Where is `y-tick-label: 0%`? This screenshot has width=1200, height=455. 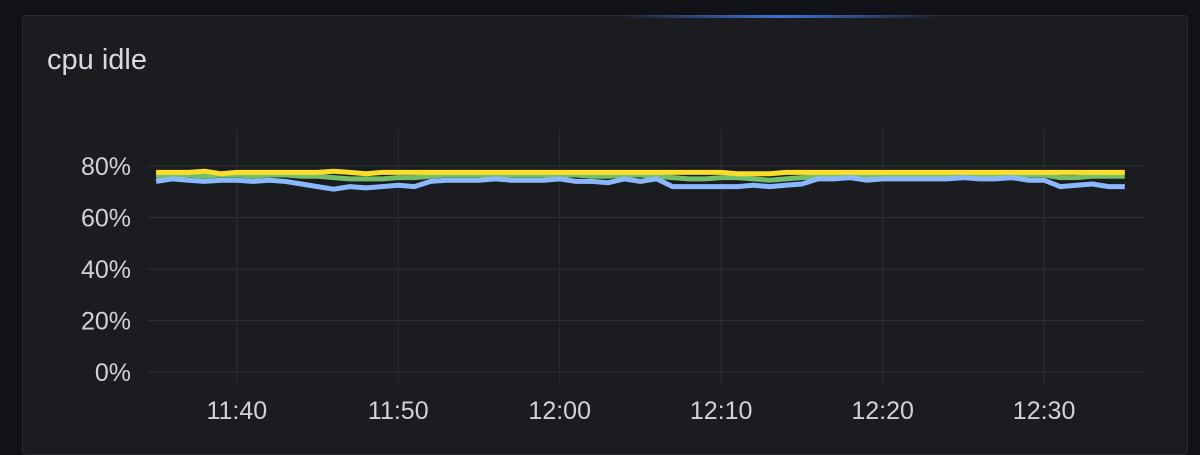 y-tick-label: 0% is located at coordinates (113, 373).